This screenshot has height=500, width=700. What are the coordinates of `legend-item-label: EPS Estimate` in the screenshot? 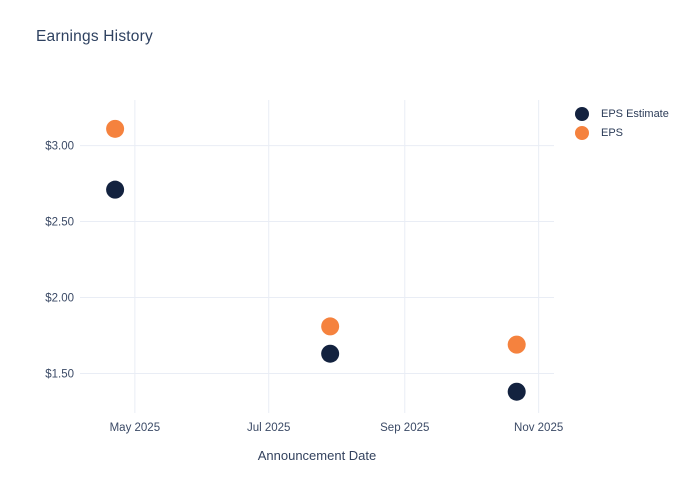 It's located at (635, 114).